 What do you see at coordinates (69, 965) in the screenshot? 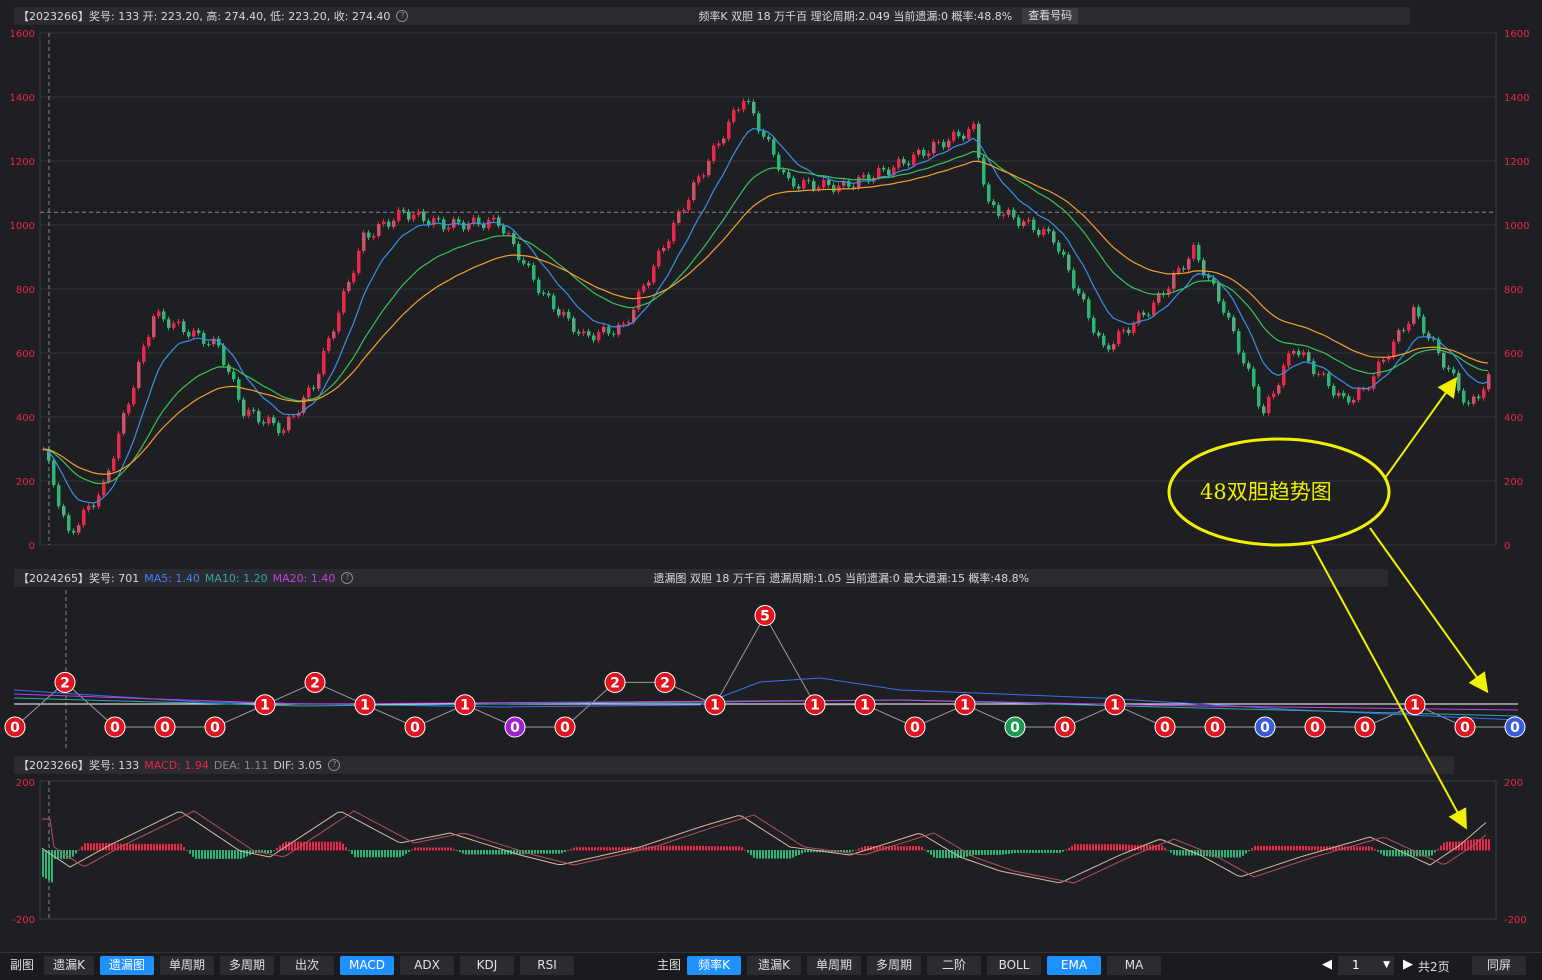
I see `subchart-tab-0: 遗漏K` at bounding box center [69, 965].